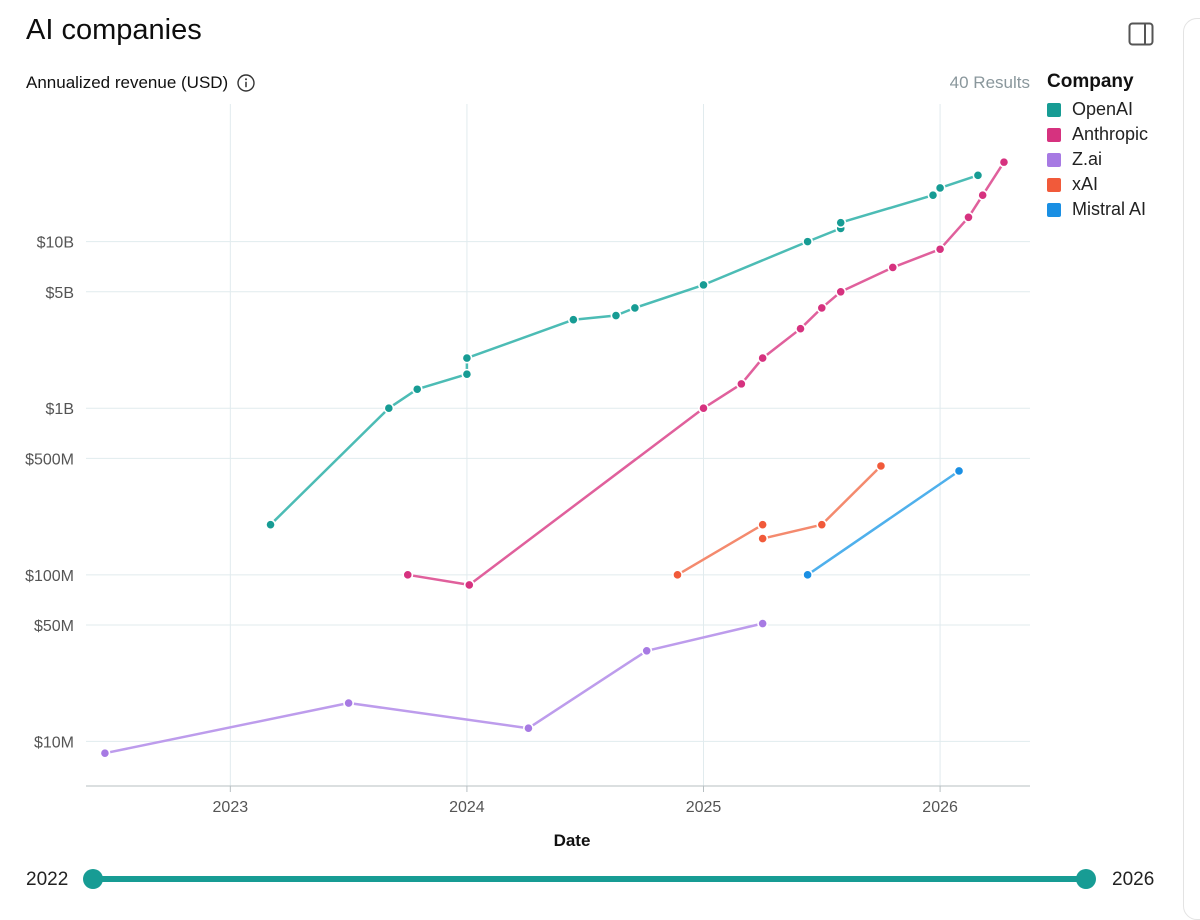  Describe the element at coordinates (246, 83) in the screenshot. I see `info-icon` at that location.